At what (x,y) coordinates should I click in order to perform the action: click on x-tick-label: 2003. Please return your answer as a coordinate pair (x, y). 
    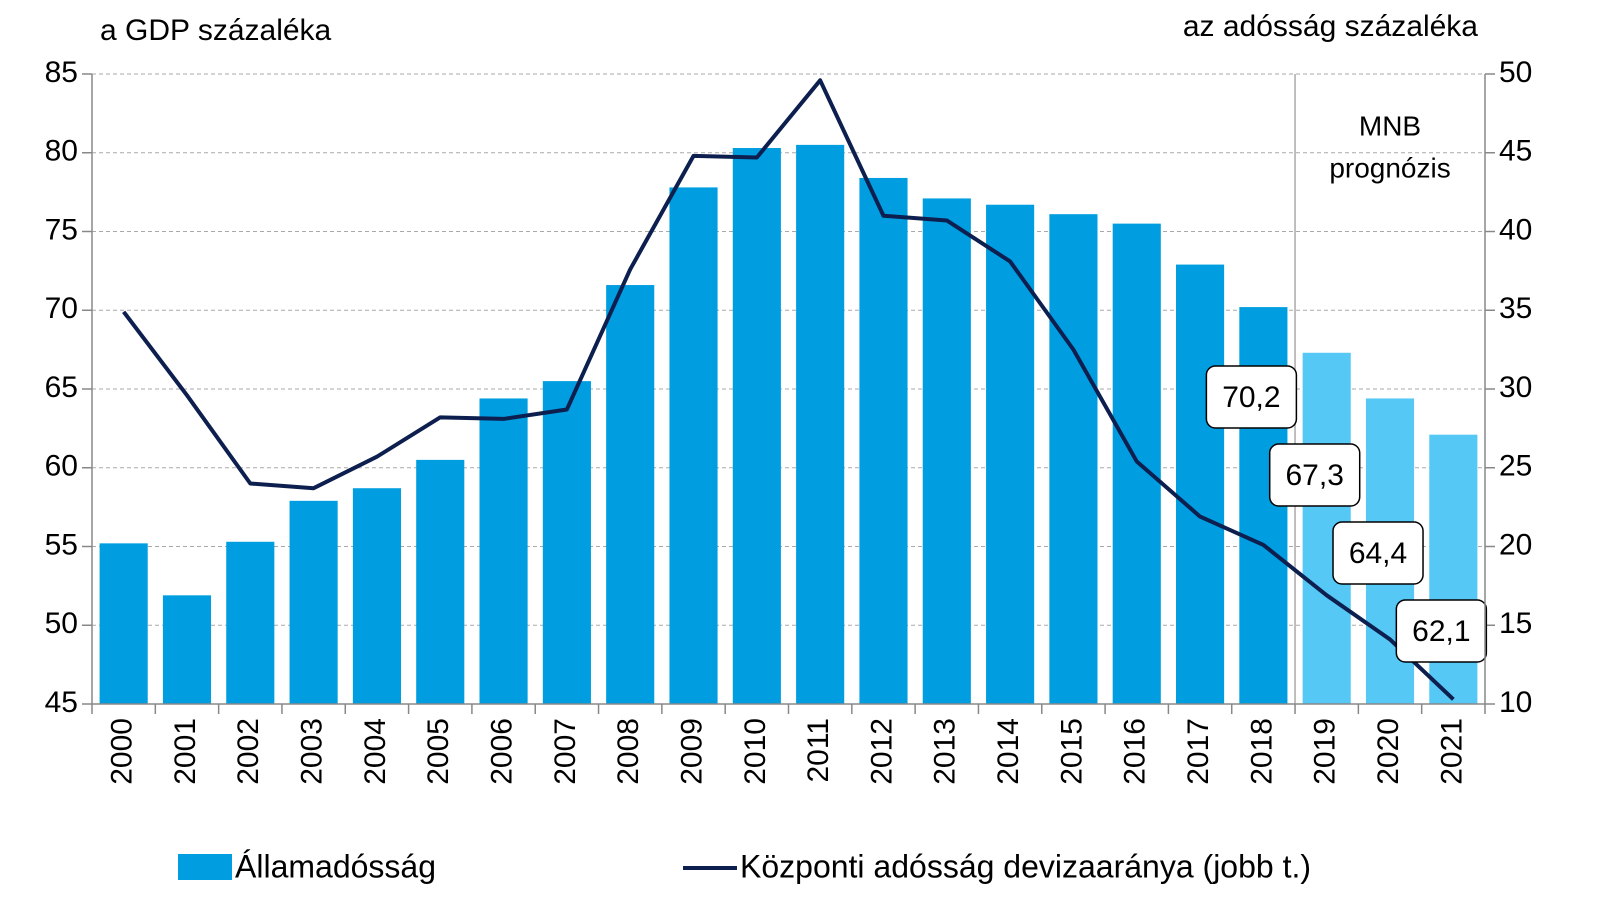
    Looking at the image, I should click on (312, 751).